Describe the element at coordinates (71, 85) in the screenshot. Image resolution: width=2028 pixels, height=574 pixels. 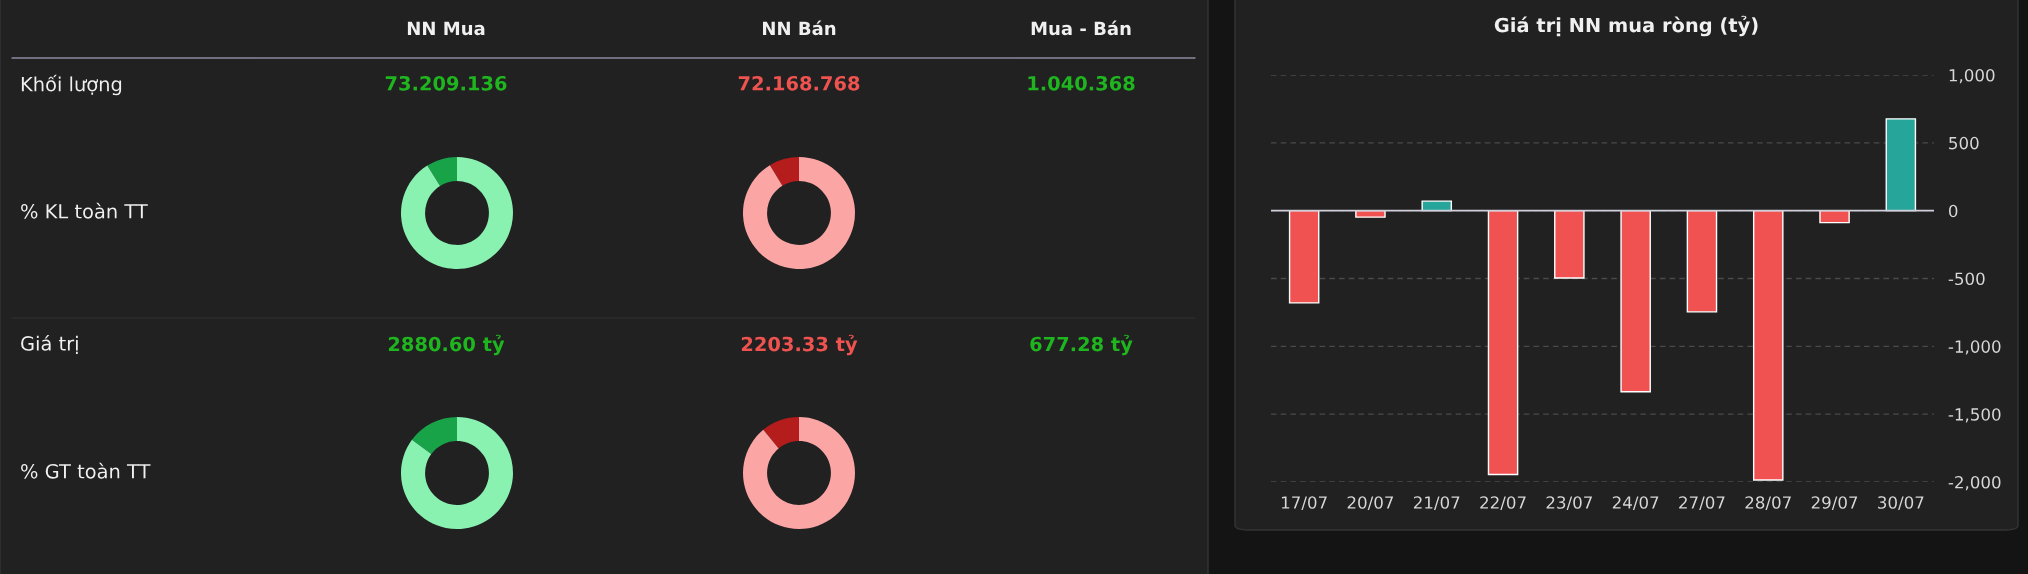
I see `category-label: Khối lượng` at that location.